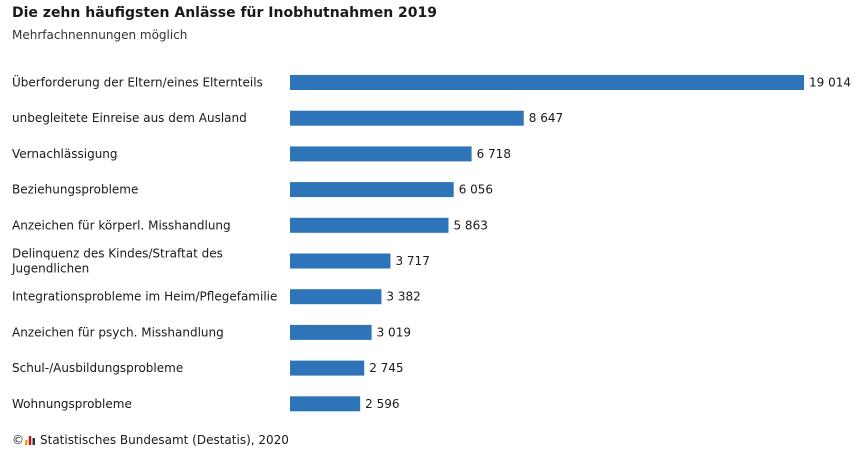 Image resolution: width=862 pixels, height=462 pixels. What do you see at coordinates (121, 225) in the screenshot?
I see `category-label: Anzeichen für körperl. Misshandlung` at bounding box center [121, 225].